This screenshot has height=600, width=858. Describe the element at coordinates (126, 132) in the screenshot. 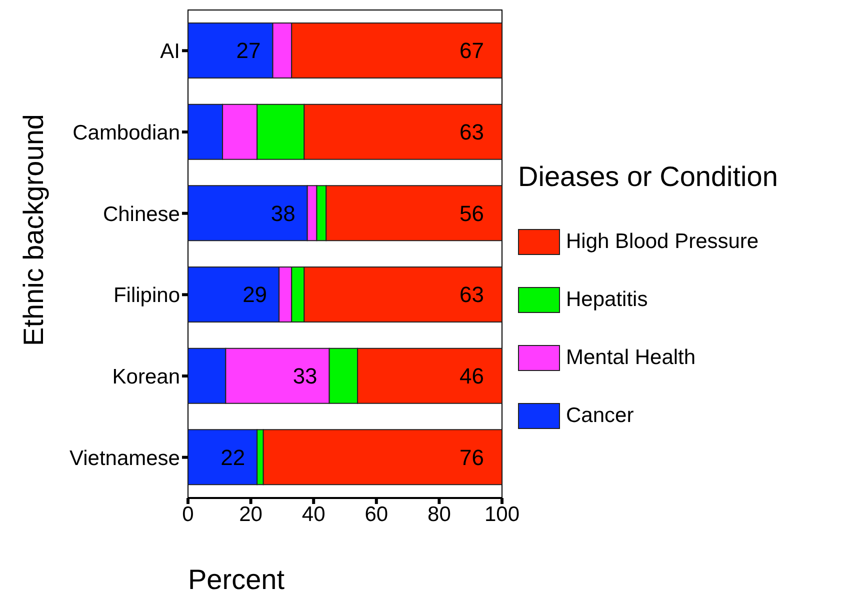

I see `y-tick-label: Cambodian` at that location.